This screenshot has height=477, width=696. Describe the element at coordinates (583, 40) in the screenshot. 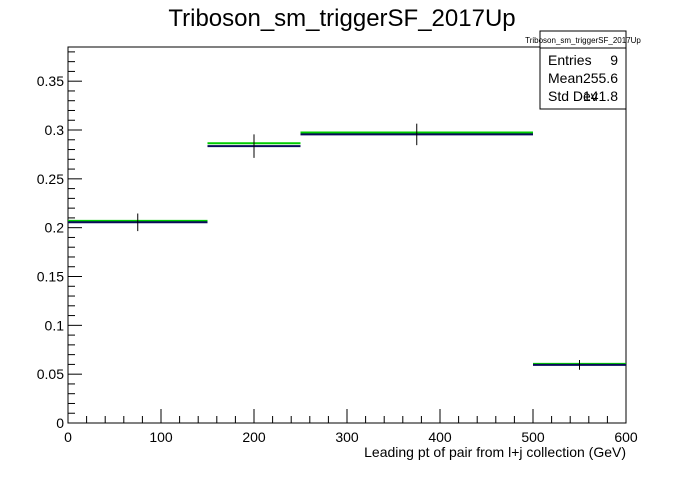

I see `stats-box-title: Triboson_sm_triggerSF_2017Up` at that location.